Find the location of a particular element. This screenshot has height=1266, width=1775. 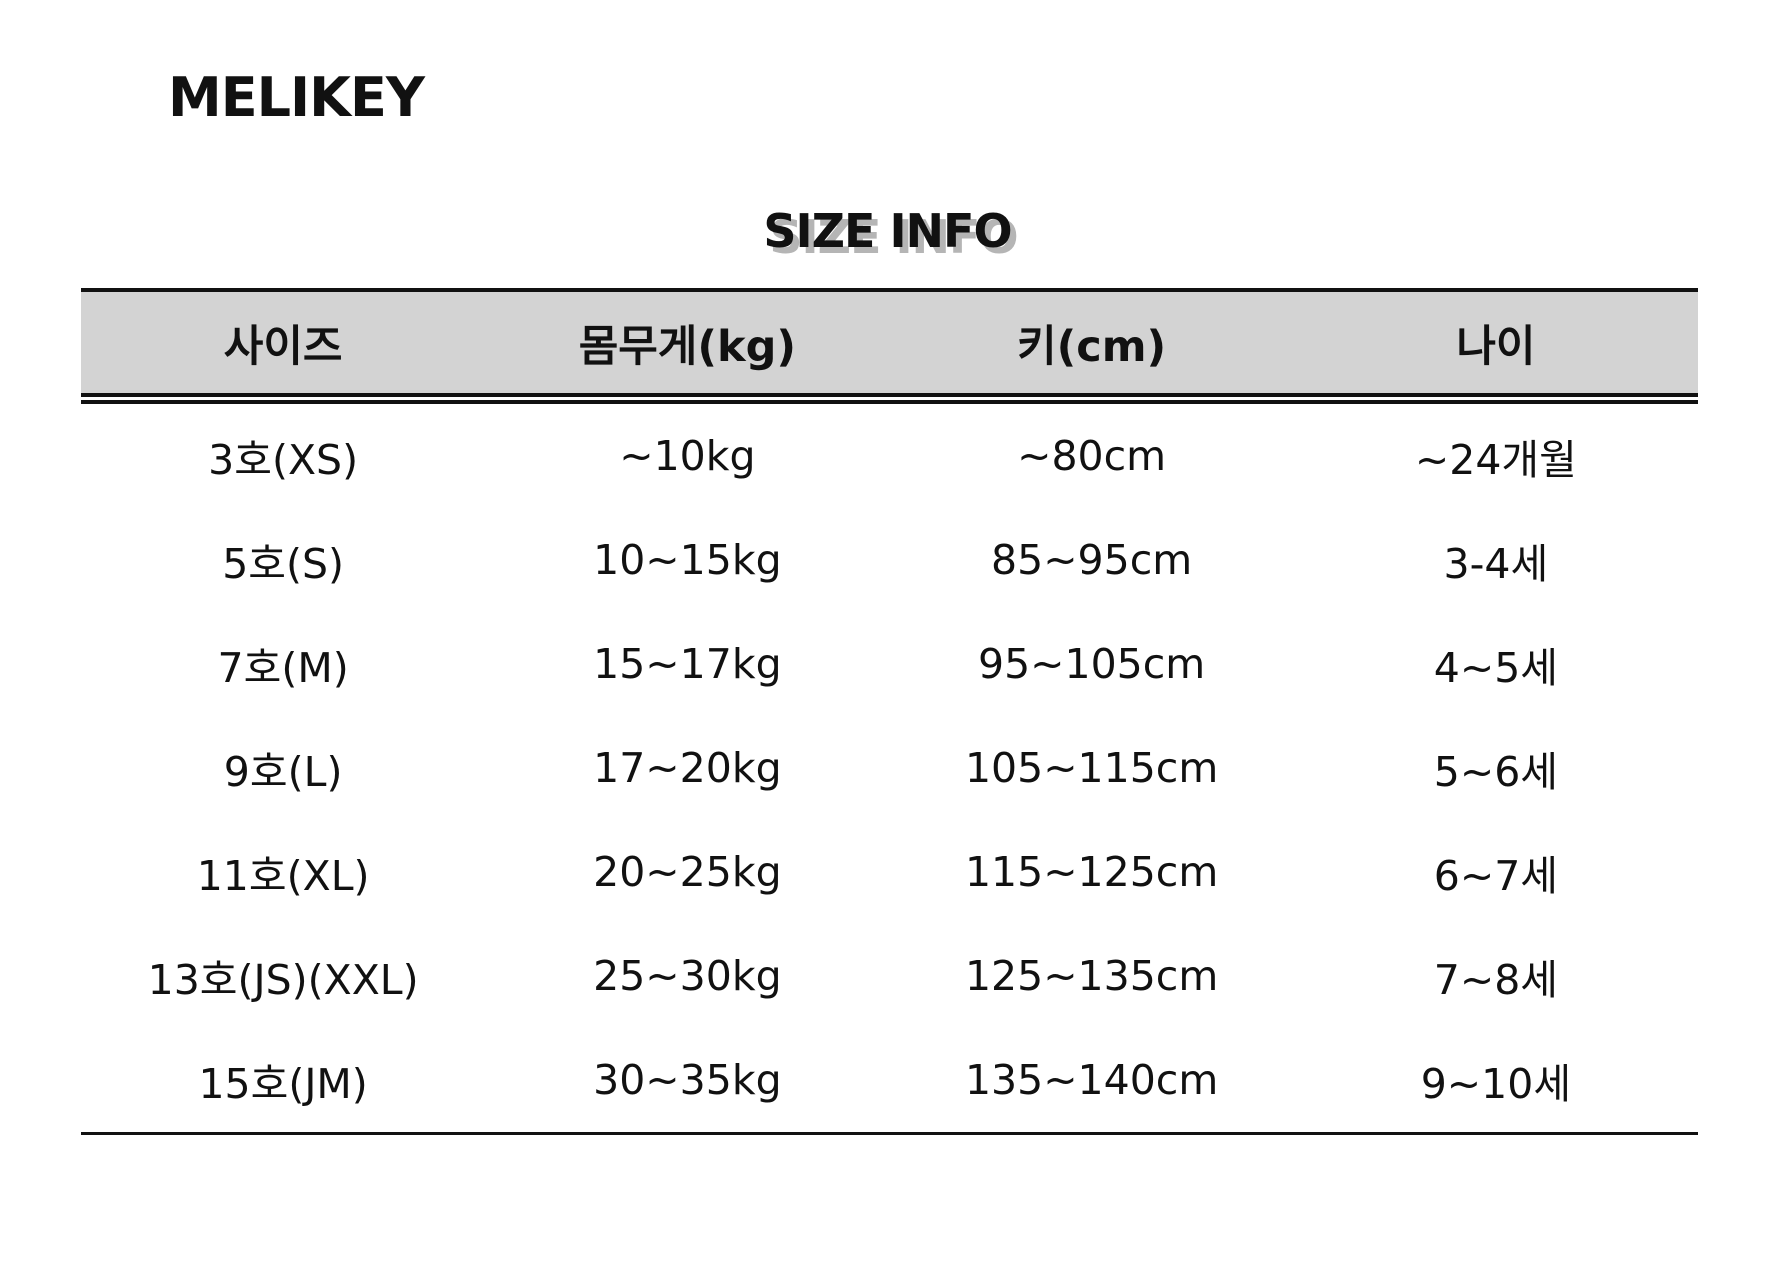

page-title: SIZE INFO is located at coordinates (887, 231).